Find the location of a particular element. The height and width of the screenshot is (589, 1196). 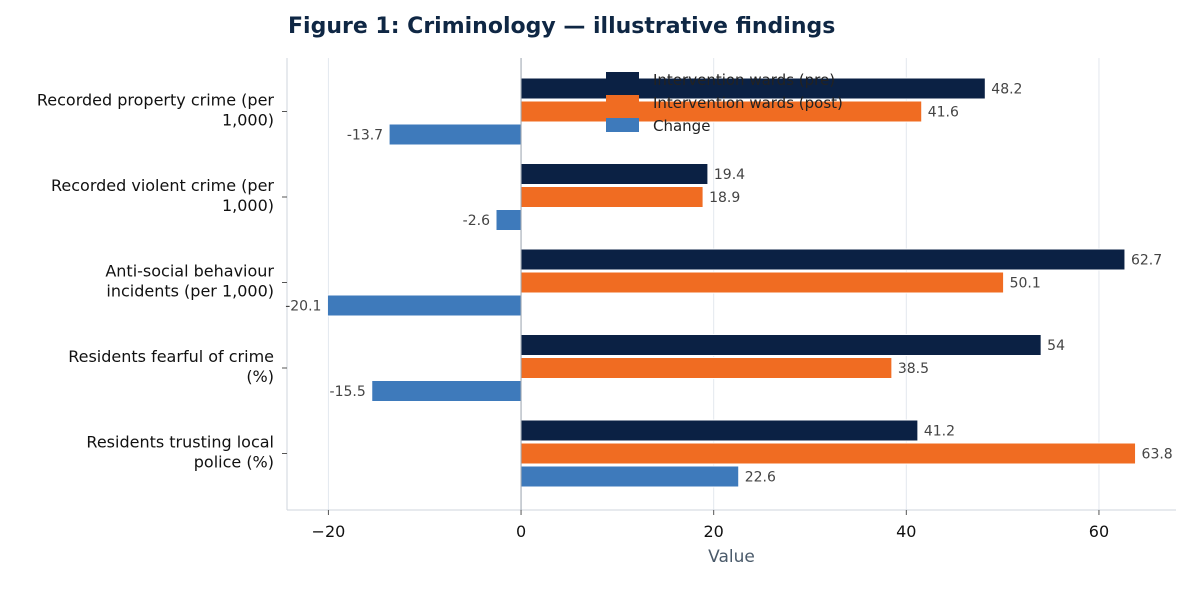

x-tick-label: 60 is located at coordinates (1099, 531).